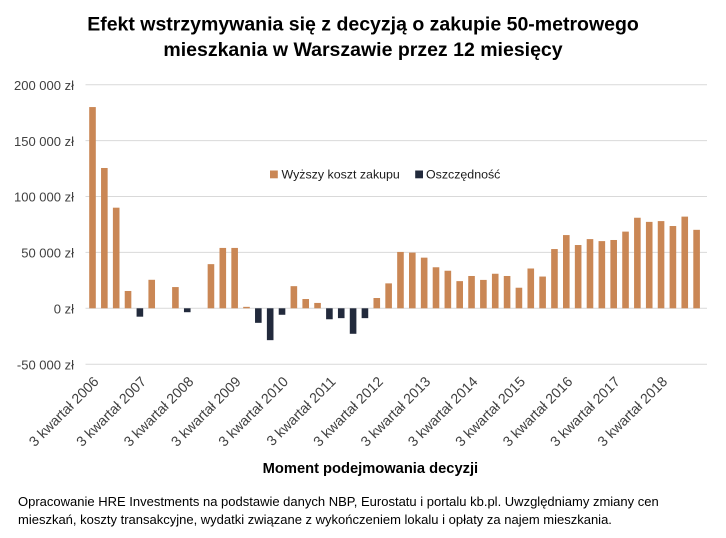 Image resolution: width=726 pixels, height=538 pixels. I want to click on svg-text: Oszczędność, so click(463, 175).